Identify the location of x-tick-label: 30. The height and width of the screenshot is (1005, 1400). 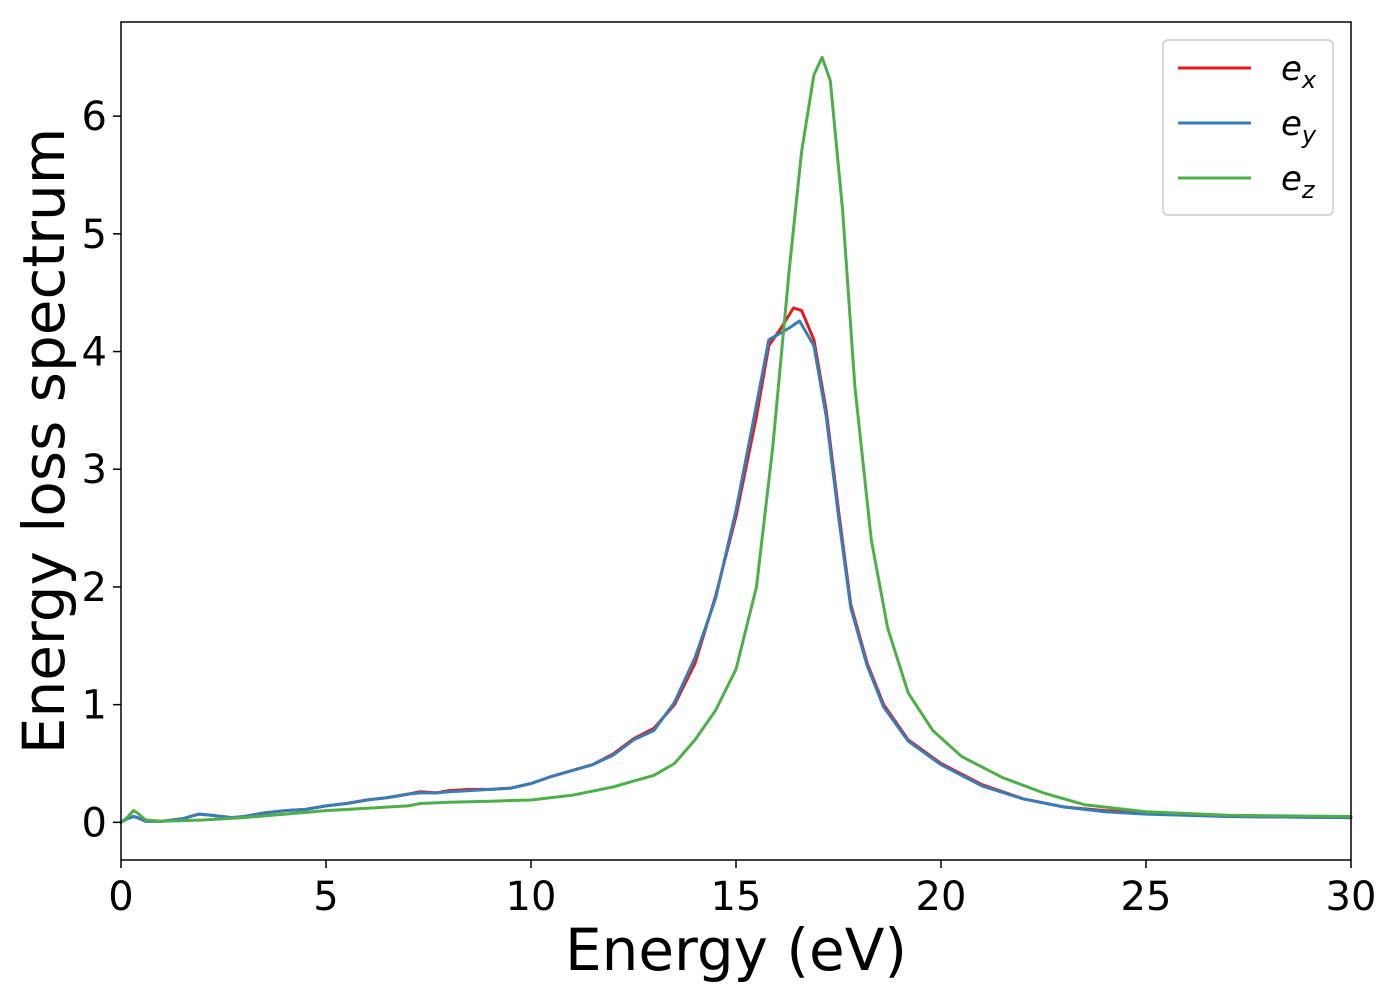
(1351, 897).